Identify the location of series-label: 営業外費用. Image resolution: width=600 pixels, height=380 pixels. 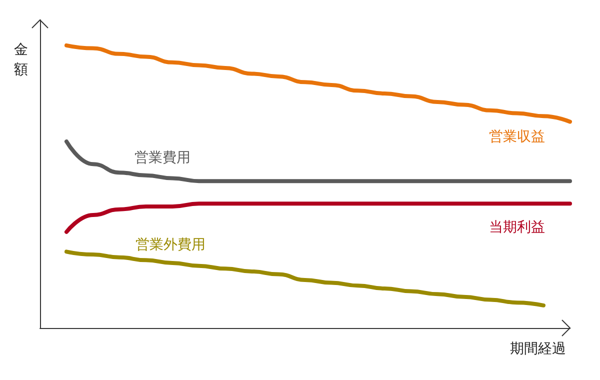
(171, 245).